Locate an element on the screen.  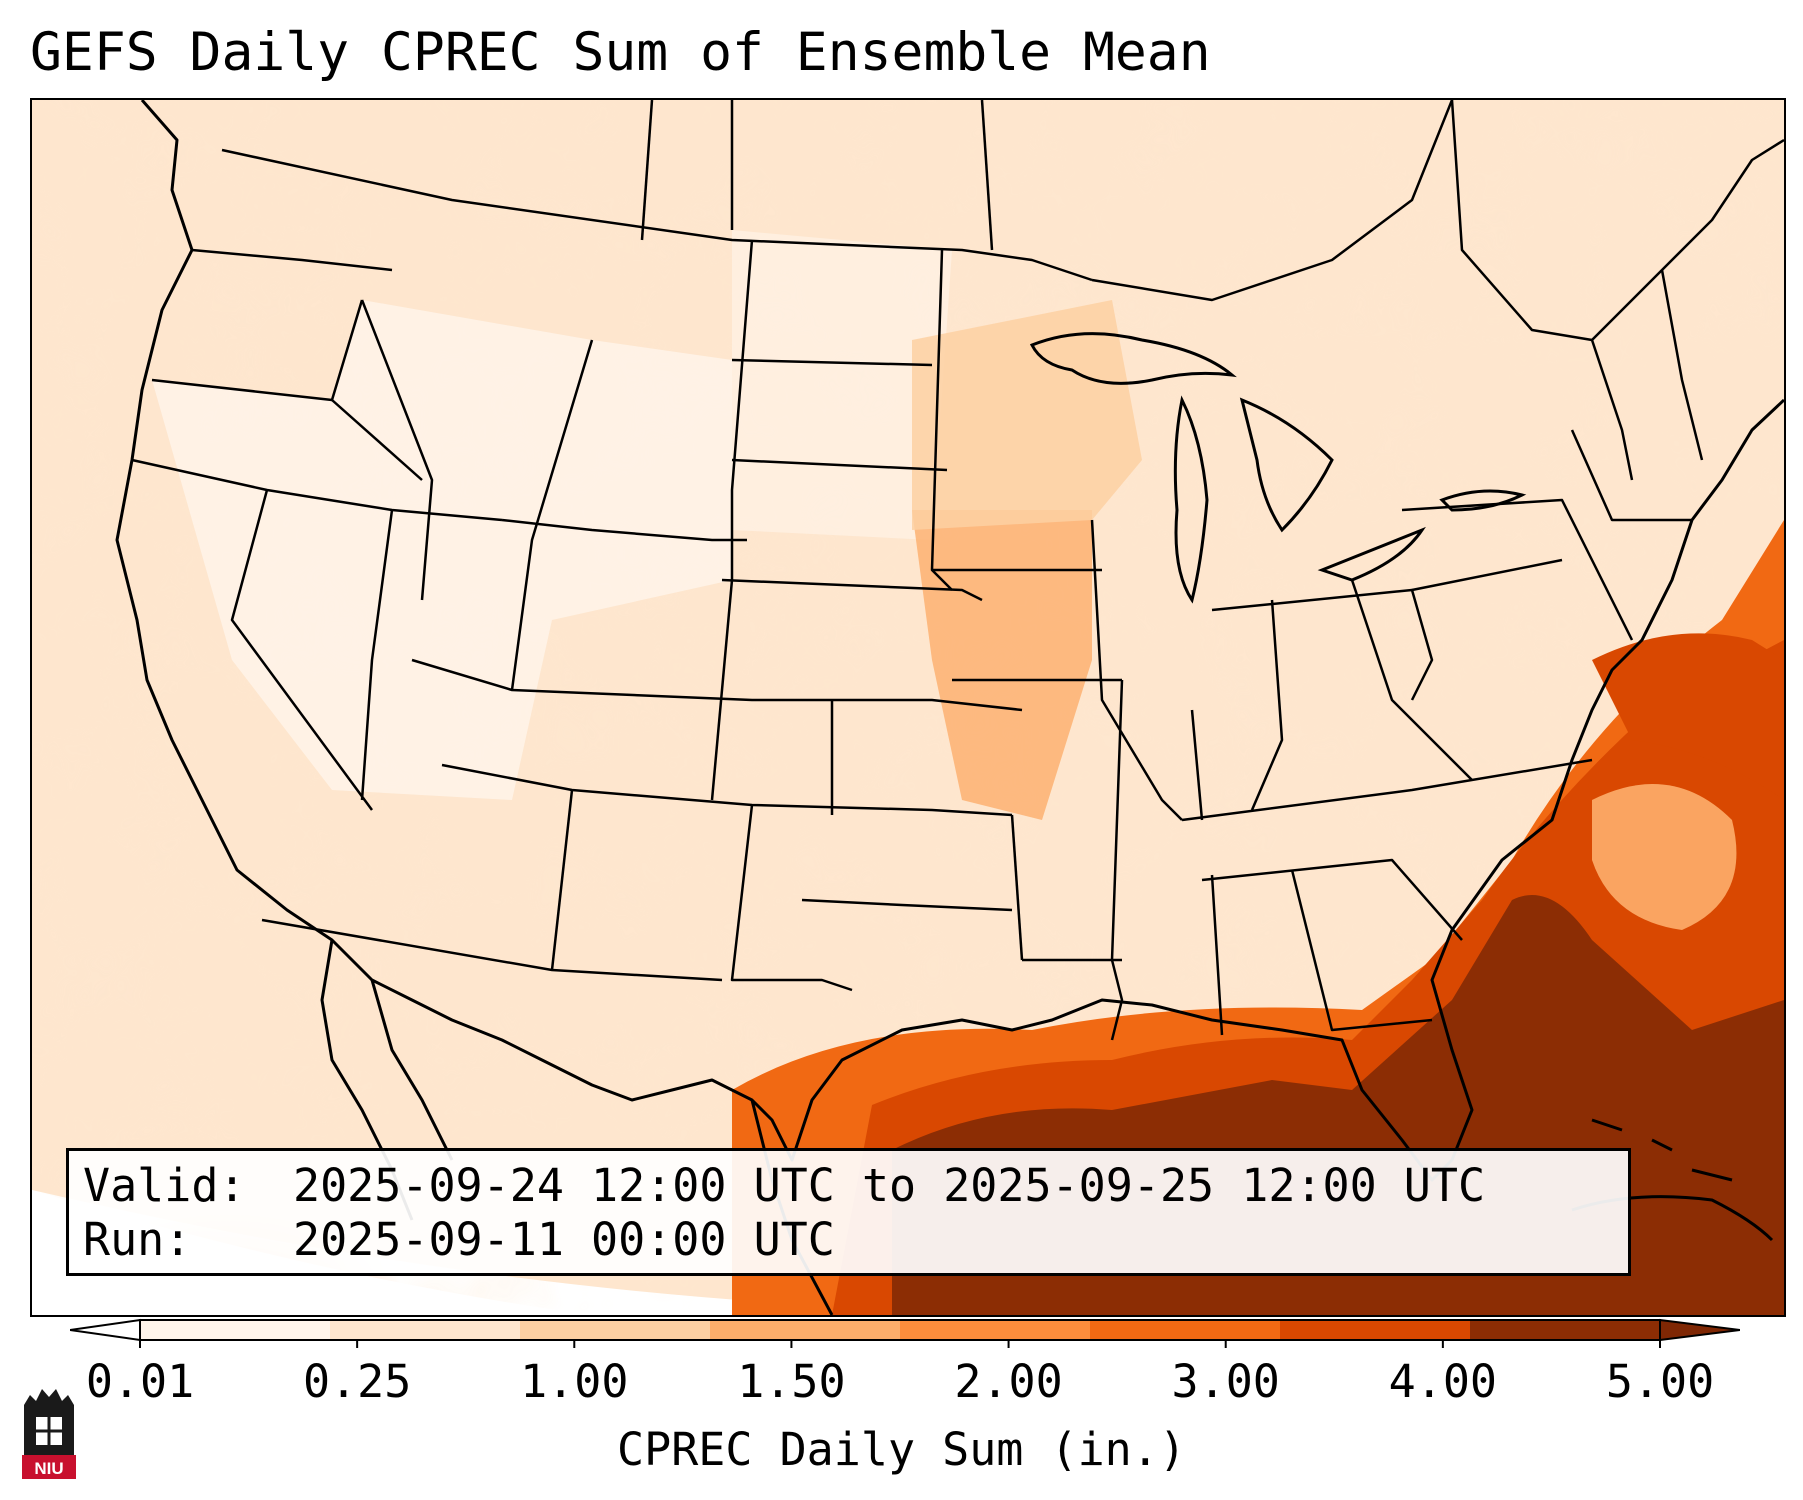
valid-label: Valid: is located at coordinates (164, 1185).